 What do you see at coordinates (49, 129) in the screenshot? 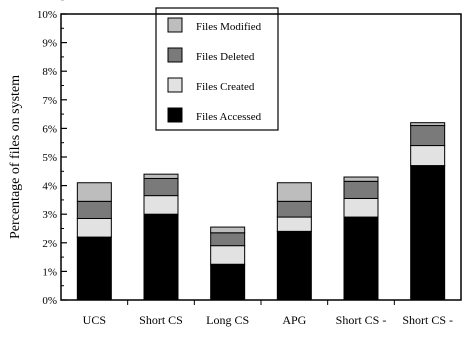
I see `y-tick-label: 6%` at bounding box center [49, 129].